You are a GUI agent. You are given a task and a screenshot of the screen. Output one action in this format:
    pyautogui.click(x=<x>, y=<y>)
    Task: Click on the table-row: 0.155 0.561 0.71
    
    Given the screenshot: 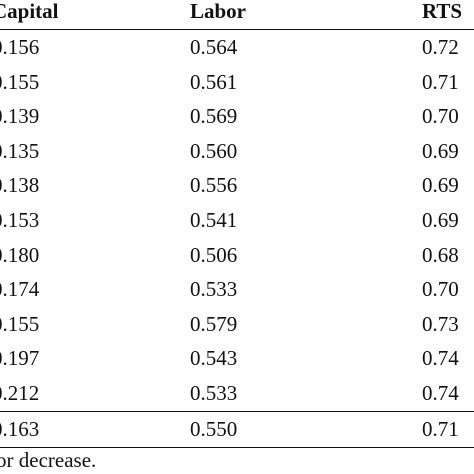 What is the action you would take?
    pyautogui.click(x=237, y=82)
    